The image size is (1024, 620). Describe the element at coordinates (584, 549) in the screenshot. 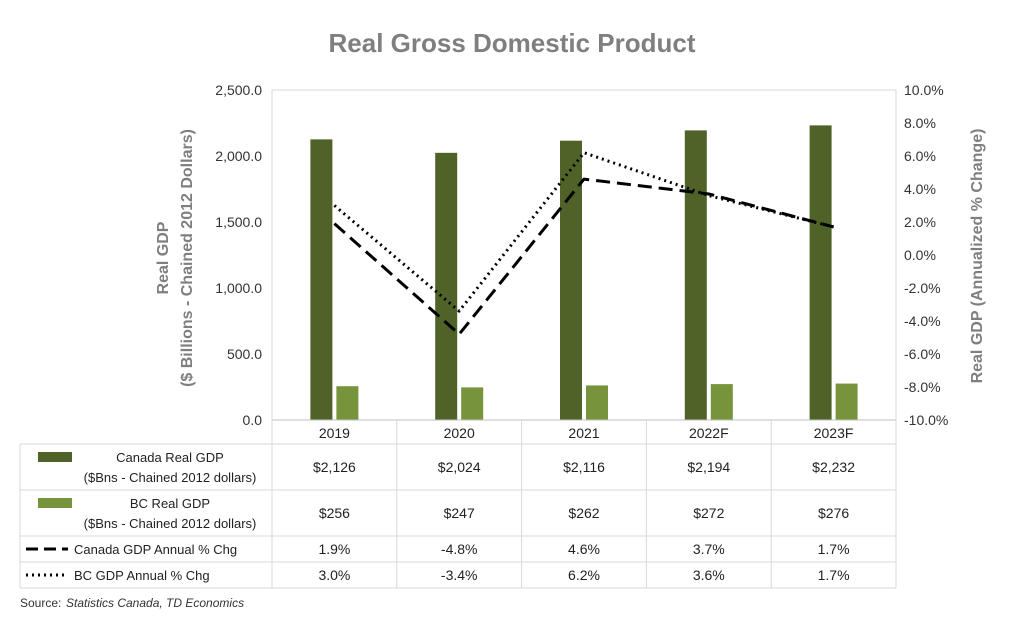

I see `table-cell-value: 4.6%` at that location.